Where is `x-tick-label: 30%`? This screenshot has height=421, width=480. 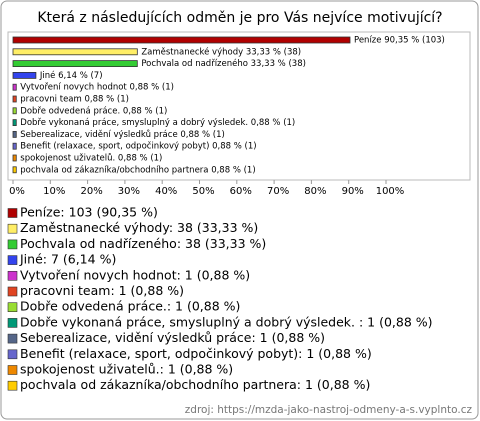
x-tick-label: 30% is located at coordinates (129, 191).